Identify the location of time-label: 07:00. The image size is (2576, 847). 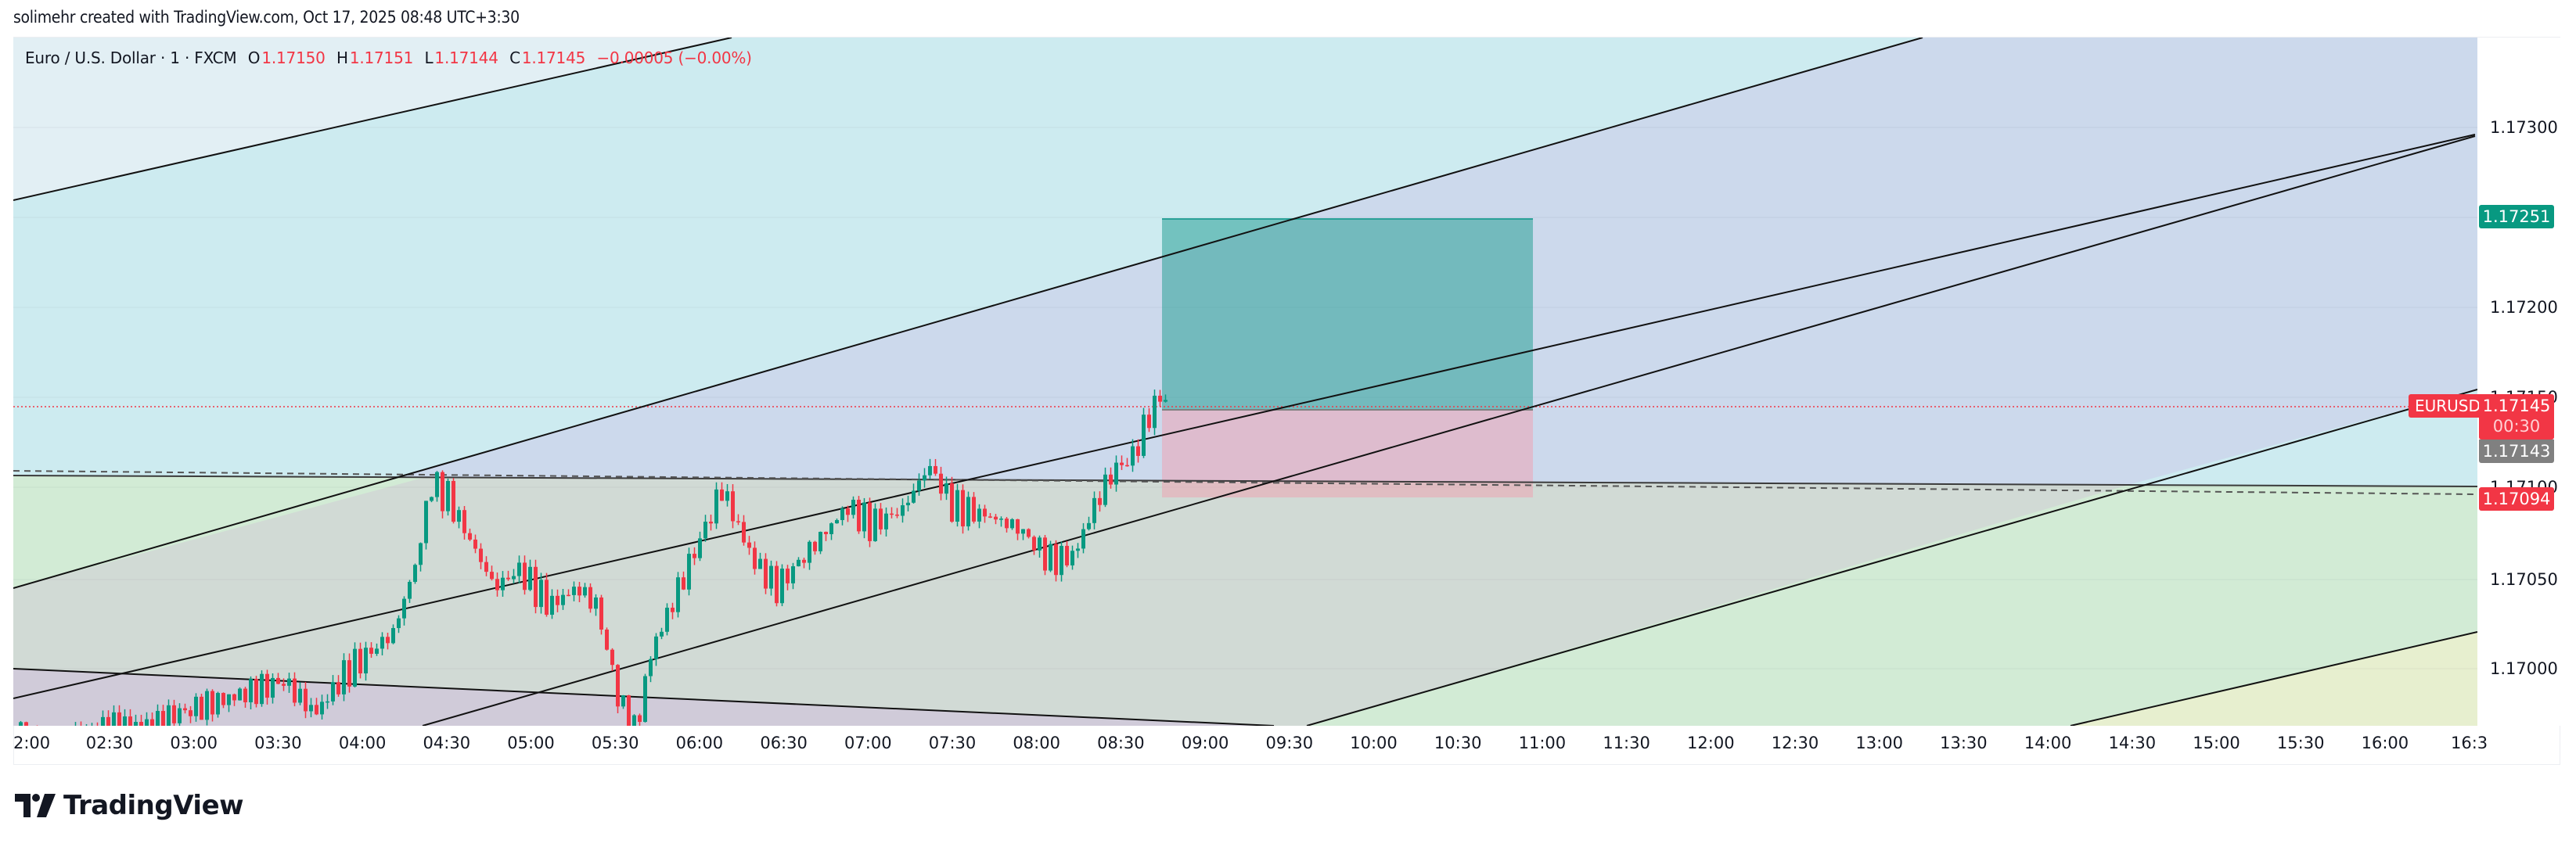
(868, 743).